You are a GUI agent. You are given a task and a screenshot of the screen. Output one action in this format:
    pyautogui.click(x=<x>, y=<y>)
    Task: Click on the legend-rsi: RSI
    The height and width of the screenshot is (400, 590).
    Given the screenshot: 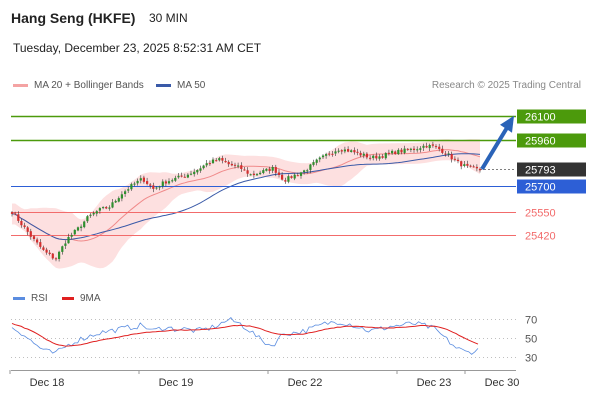 What is the action you would take?
    pyautogui.click(x=30, y=298)
    